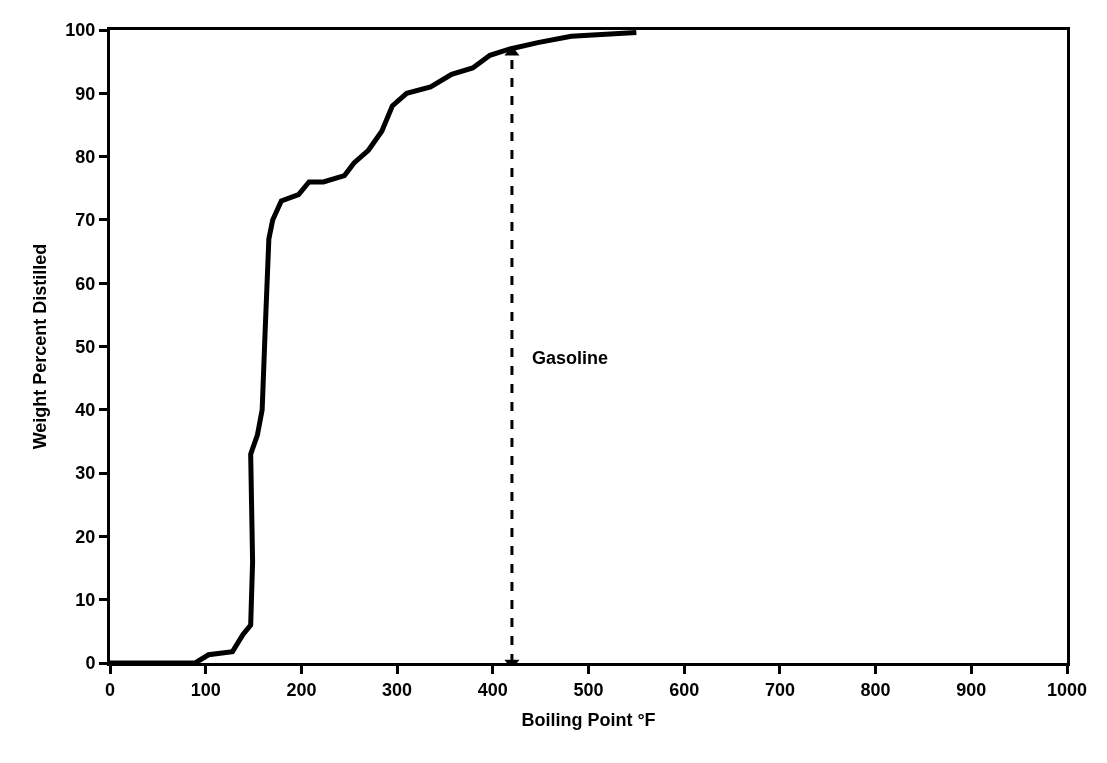 Image resolution: width=1107 pixels, height=763 pixels. Describe the element at coordinates (301, 689) in the screenshot. I see `x-tick-label: 200` at that location.